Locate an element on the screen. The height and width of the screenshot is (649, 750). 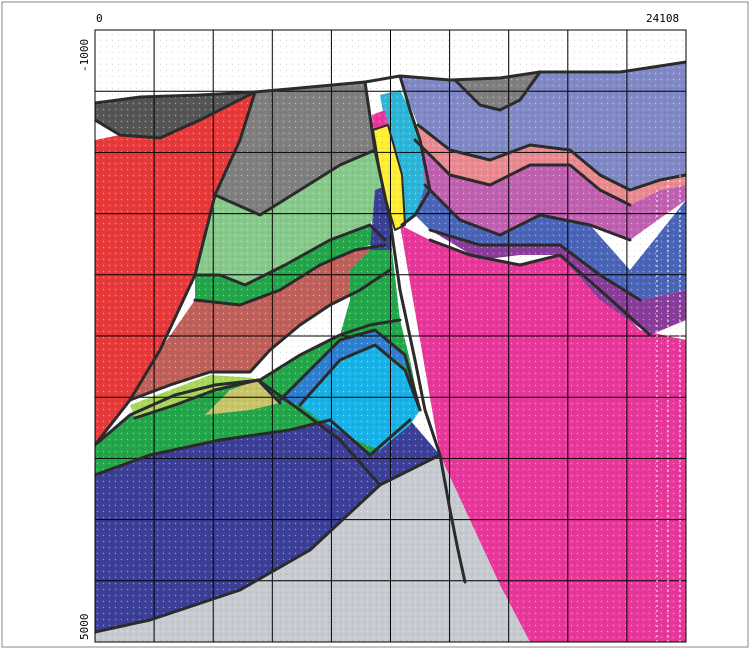
x-axis-start-label: 0 is located at coordinates (99, 18).